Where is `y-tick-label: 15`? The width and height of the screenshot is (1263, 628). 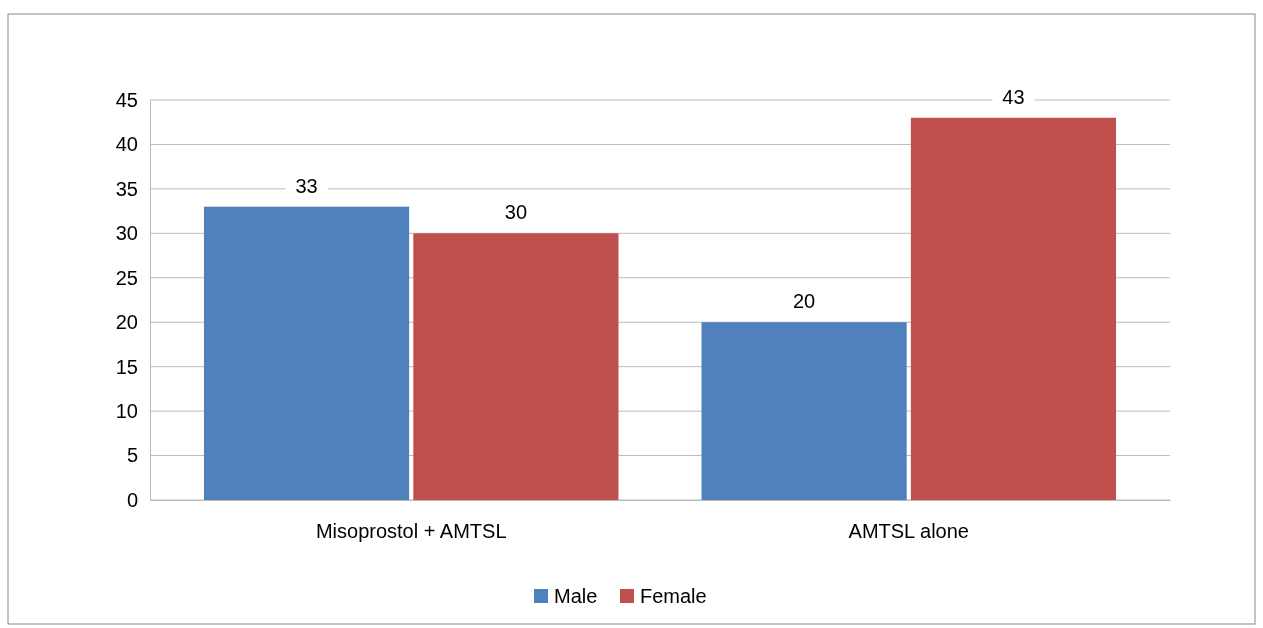
y-tick-label: 15 is located at coordinates (126, 366).